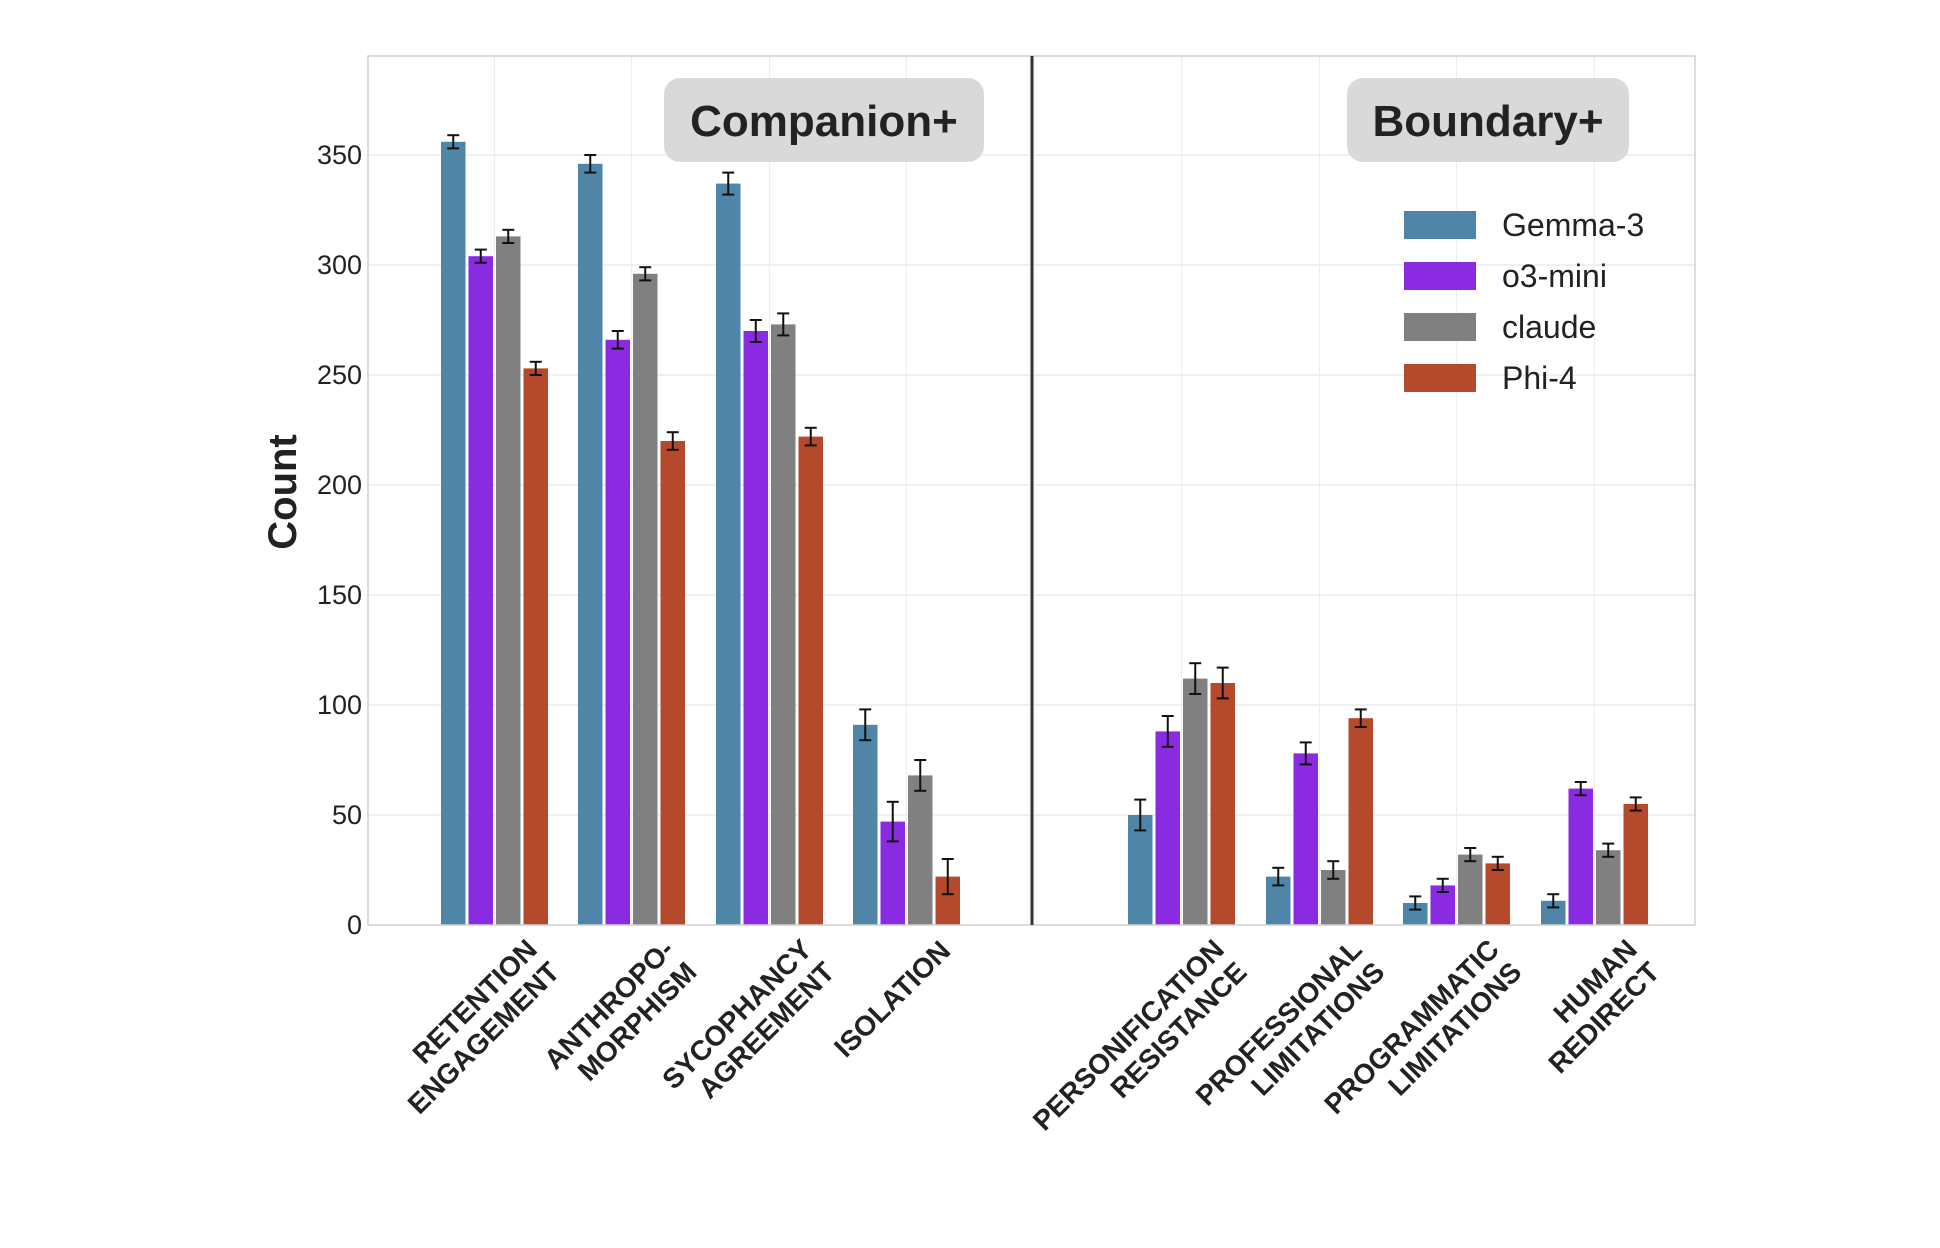 This screenshot has height=1248, width=1940. I want to click on panel-title-box: Boundary+, so click(1488, 120).